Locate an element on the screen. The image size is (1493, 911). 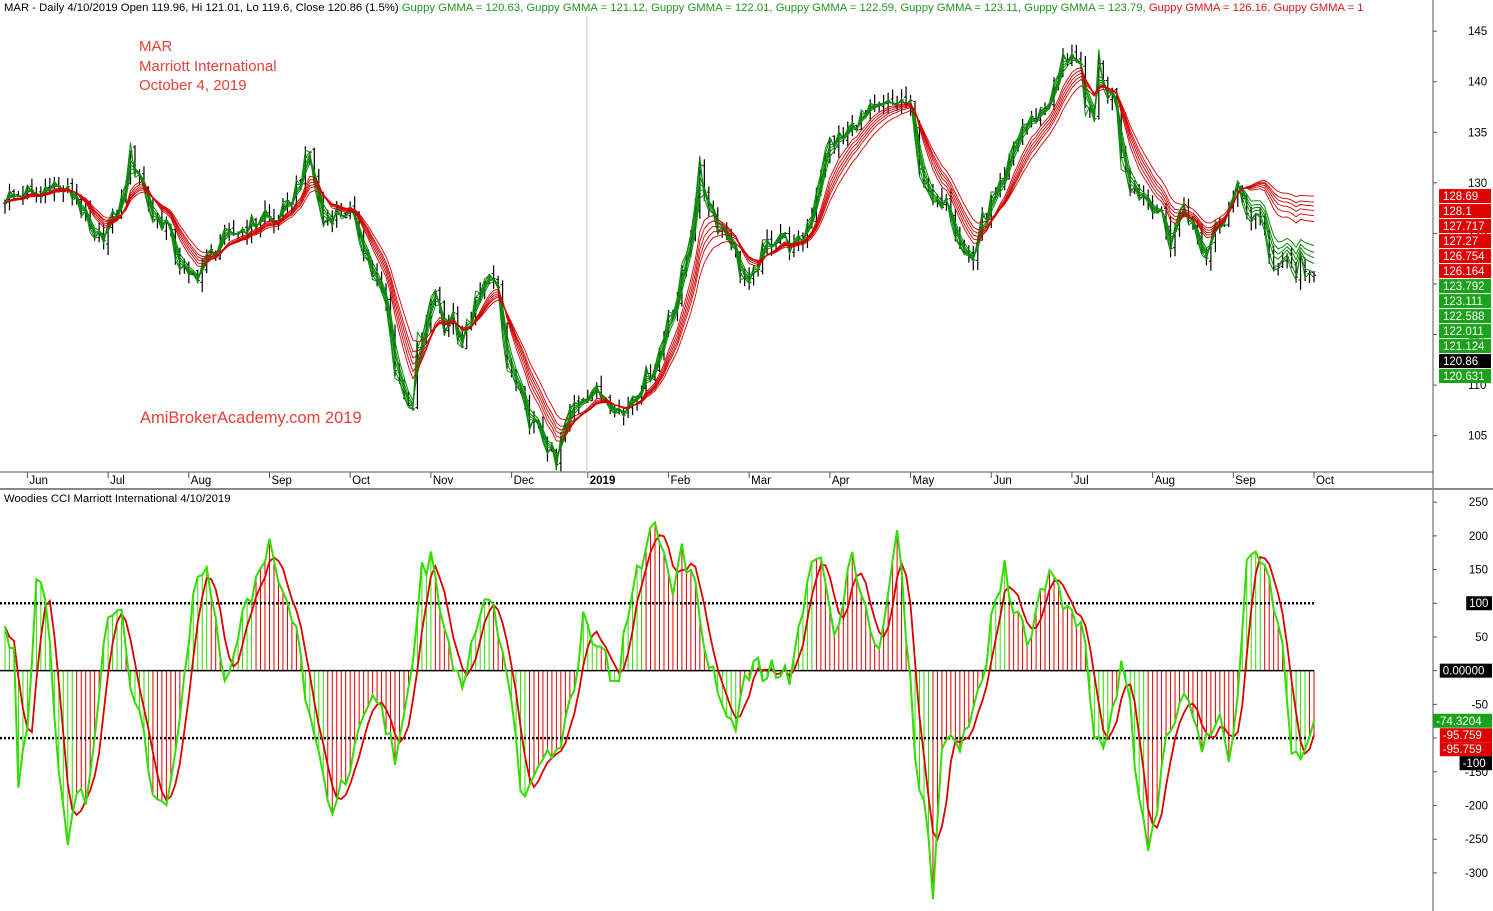
cci-tick-label: 250 is located at coordinates (1478, 503).